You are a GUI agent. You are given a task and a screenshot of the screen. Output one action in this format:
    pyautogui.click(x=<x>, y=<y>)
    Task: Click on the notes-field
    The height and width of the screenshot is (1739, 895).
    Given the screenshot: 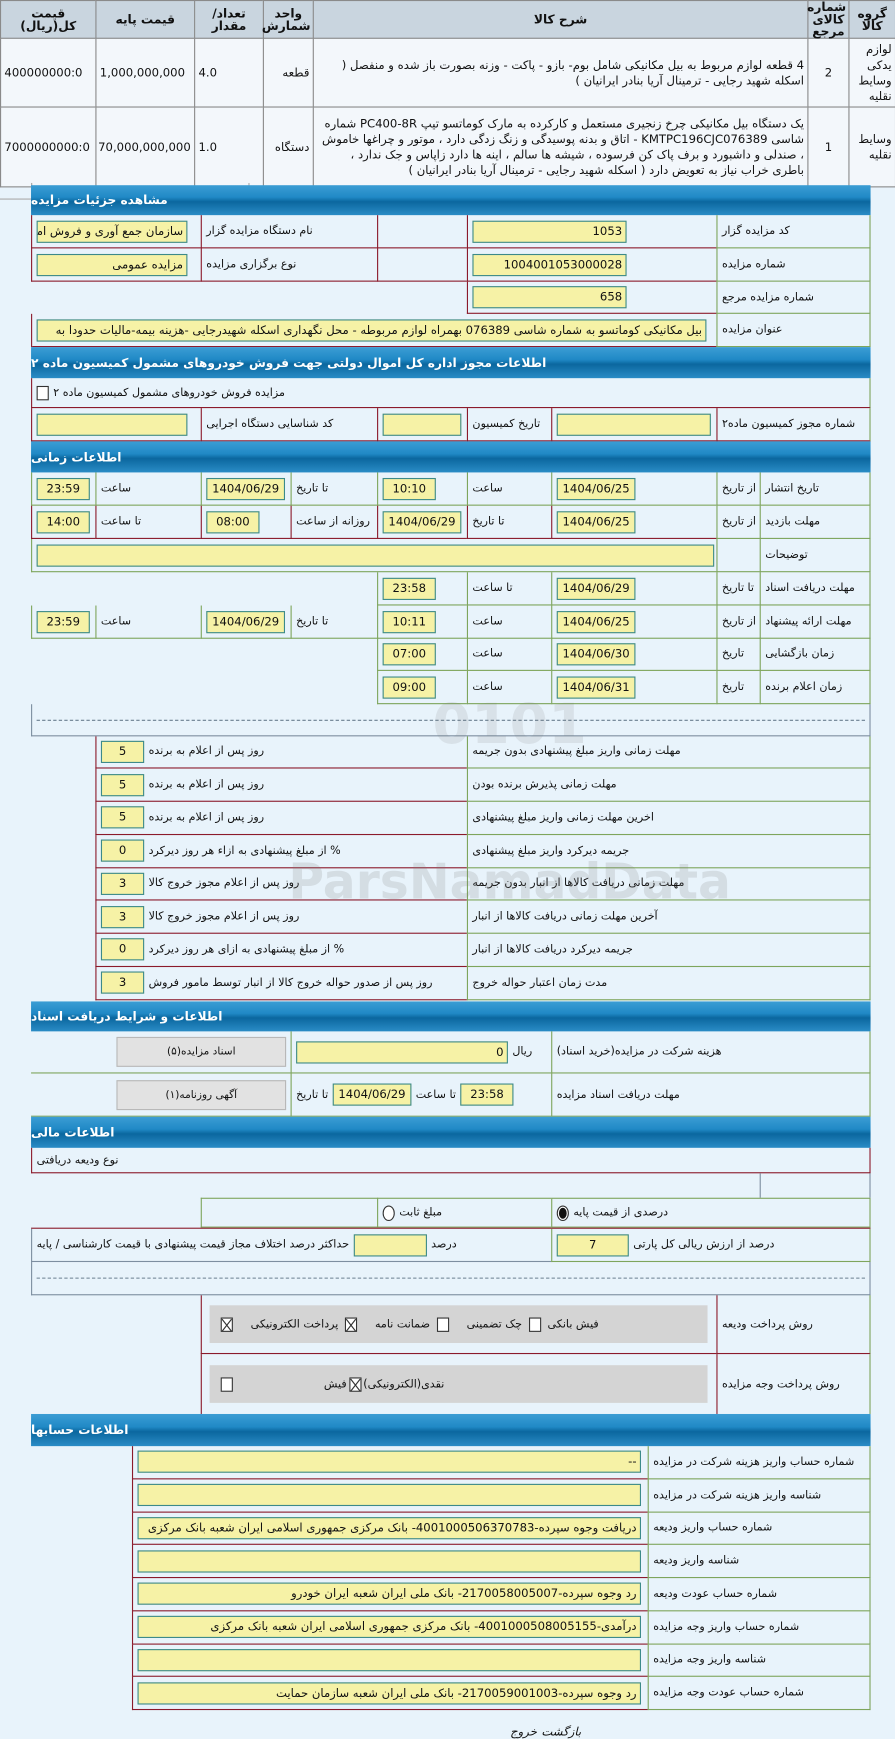 What is the action you would take?
    pyautogui.click(x=375, y=555)
    